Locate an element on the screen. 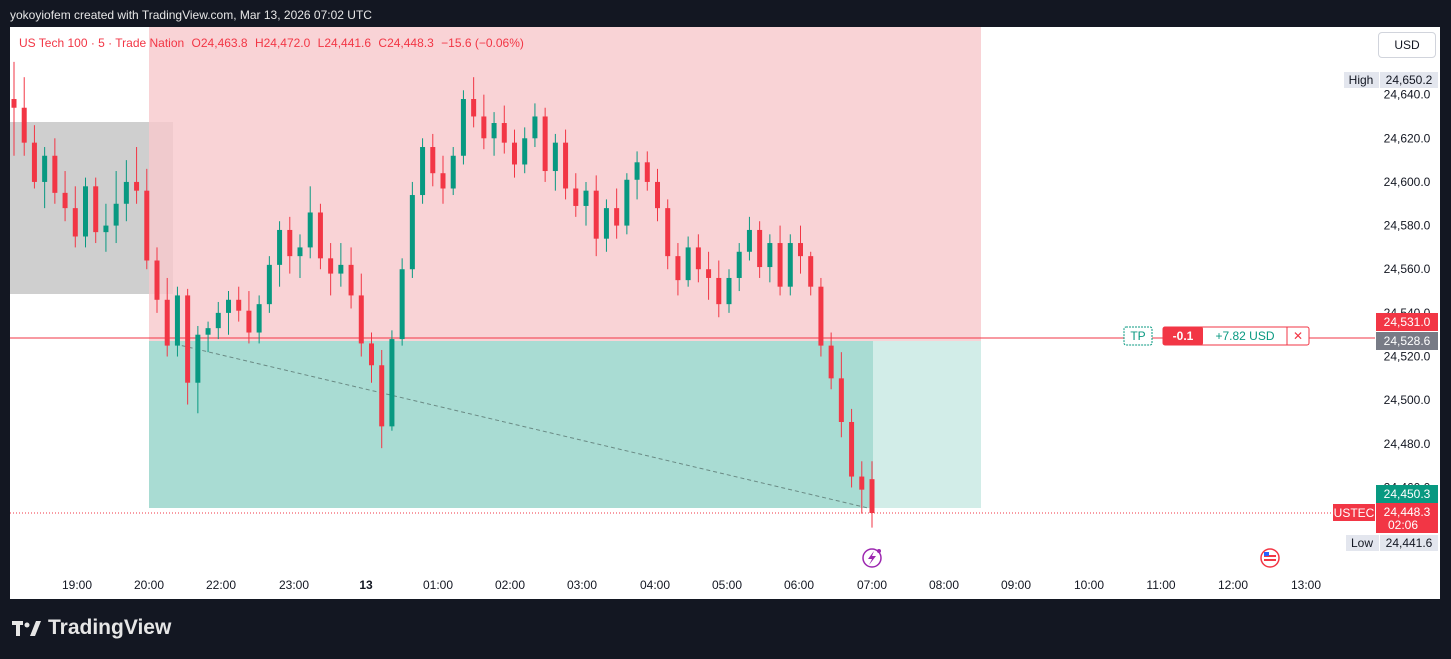  time-tick-label: 11:00 is located at coordinates (1160, 585).